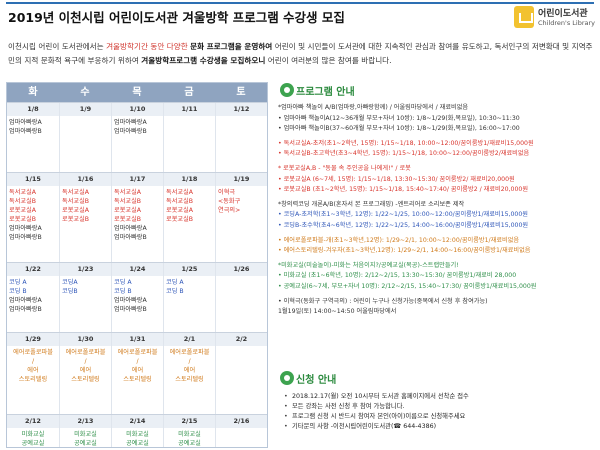 This screenshot has height=450, width=600. Describe the element at coordinates (241, 373) in the screenshot. I see `calendar-day-cell: 2/2` at that location.